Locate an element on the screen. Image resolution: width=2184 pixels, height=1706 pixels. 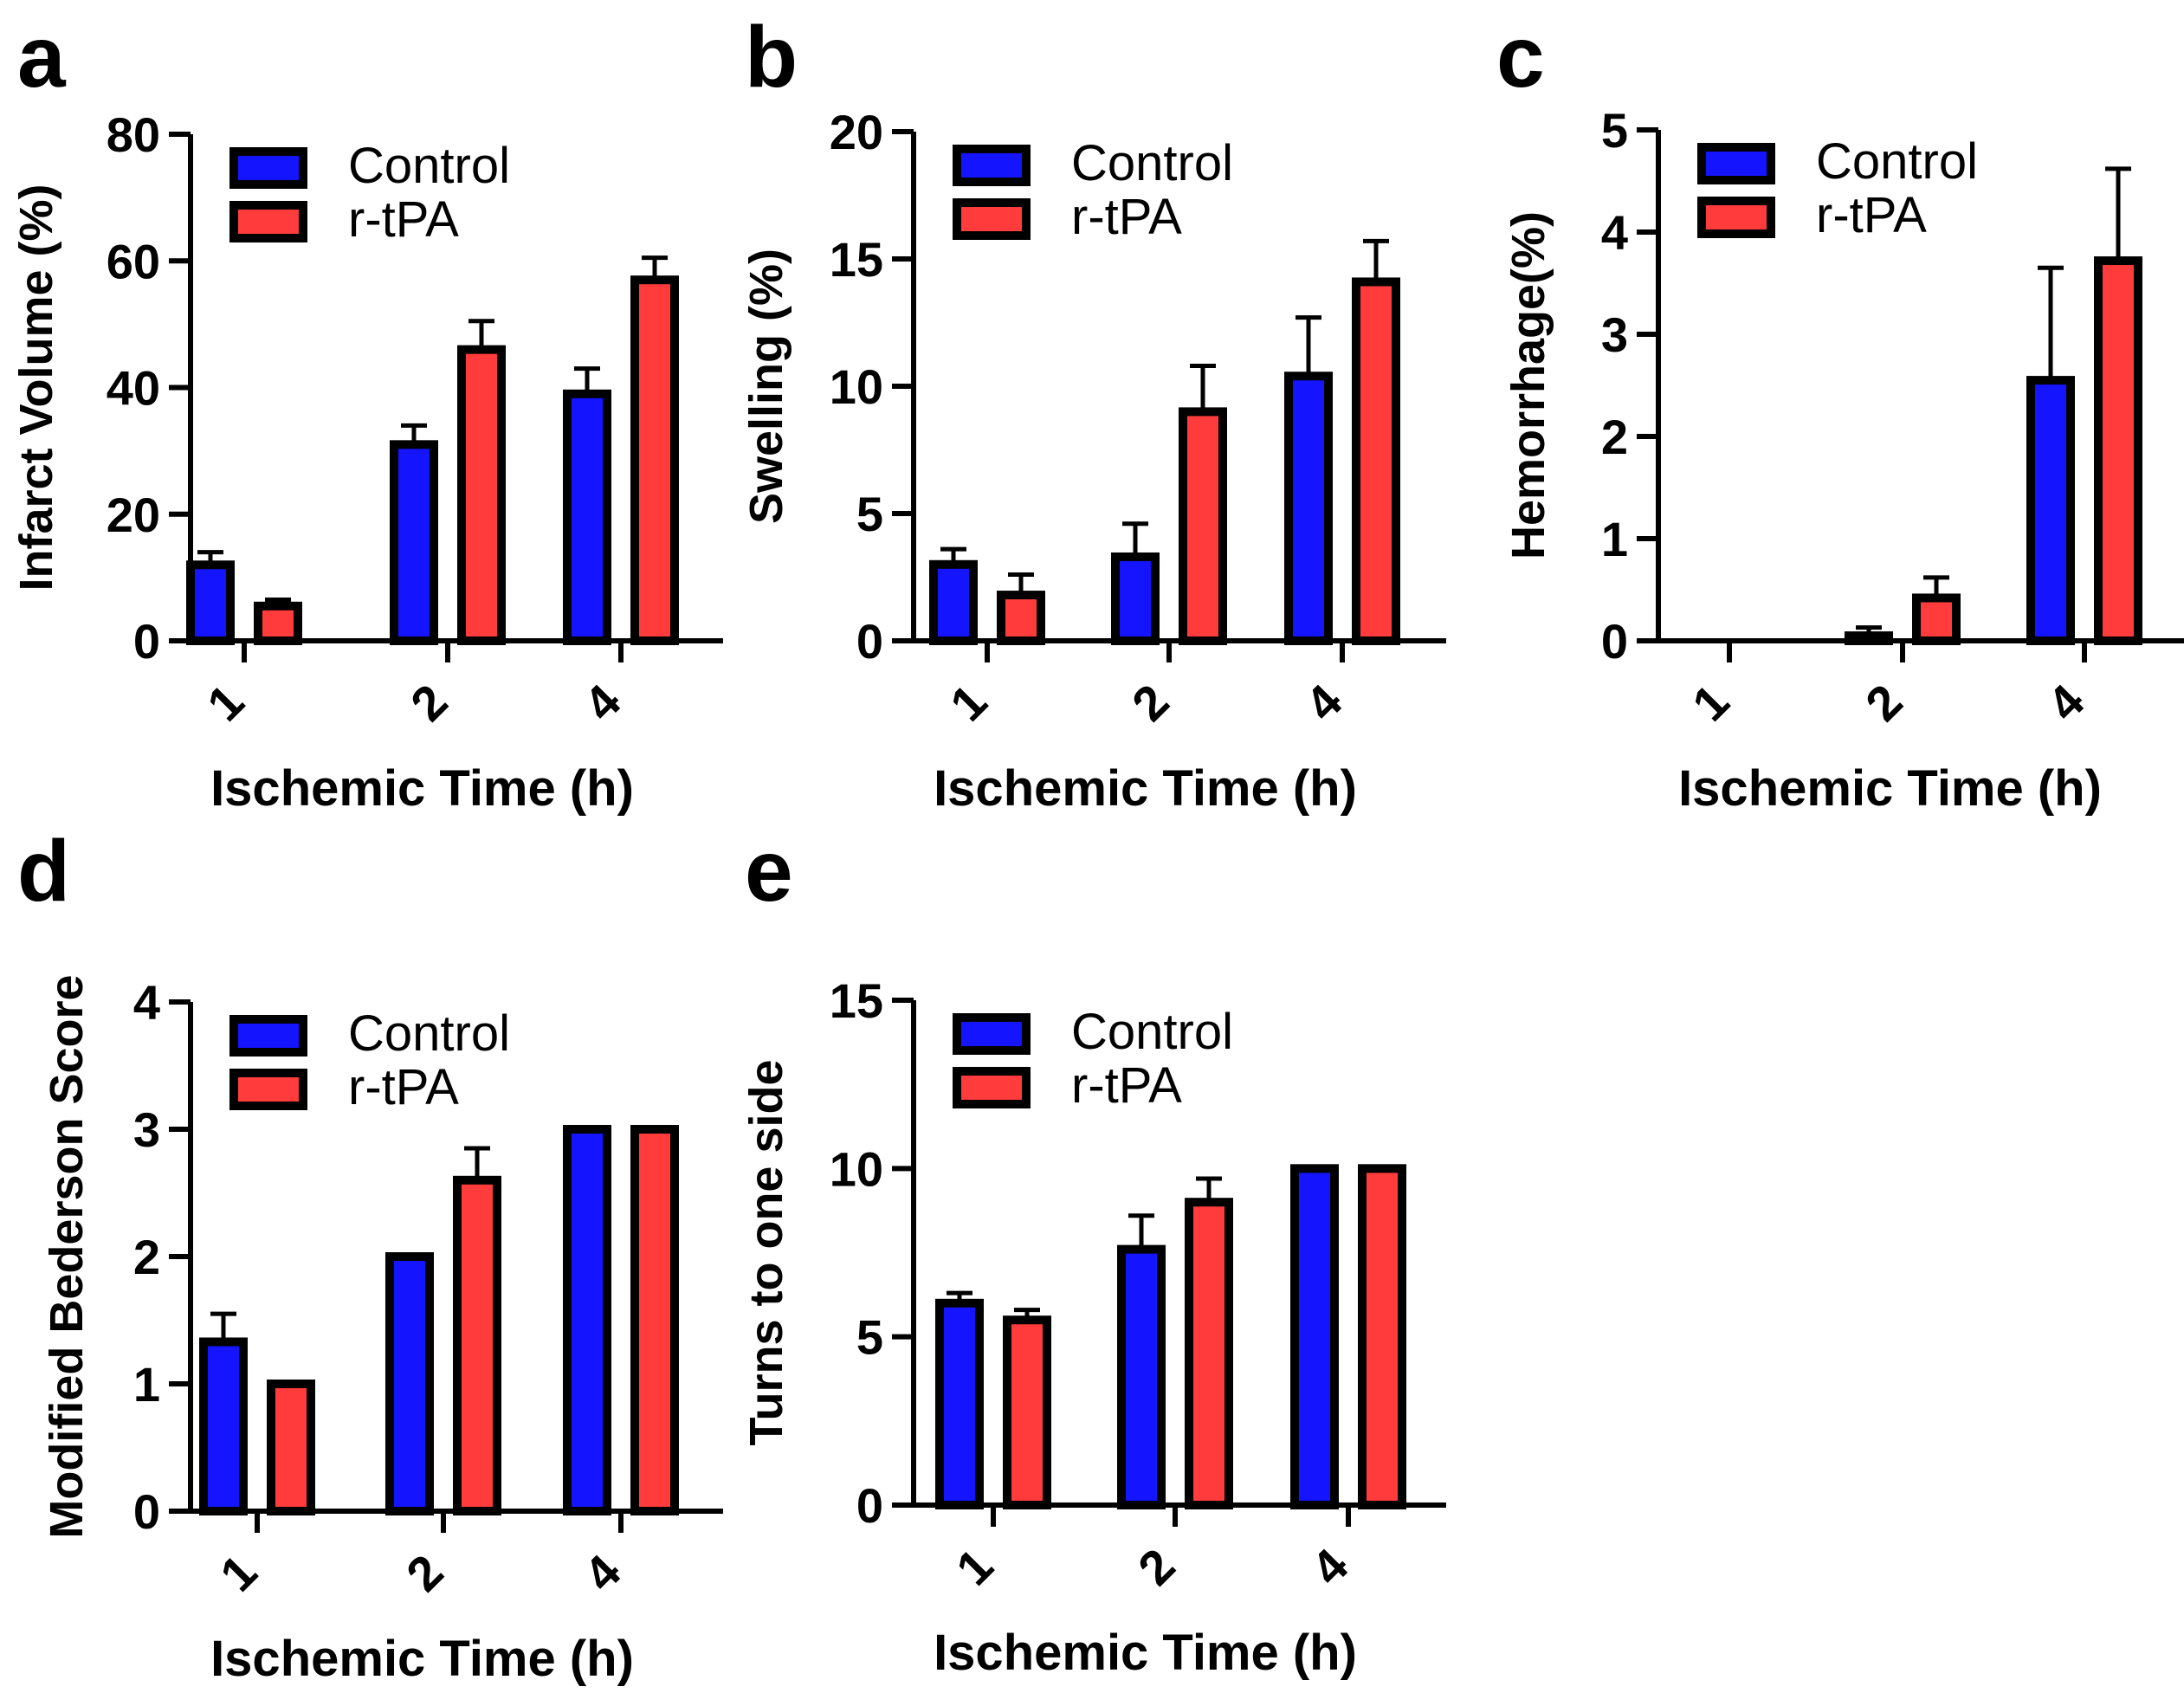
y-tick-label: 80 is located at coordinates (133, 134).